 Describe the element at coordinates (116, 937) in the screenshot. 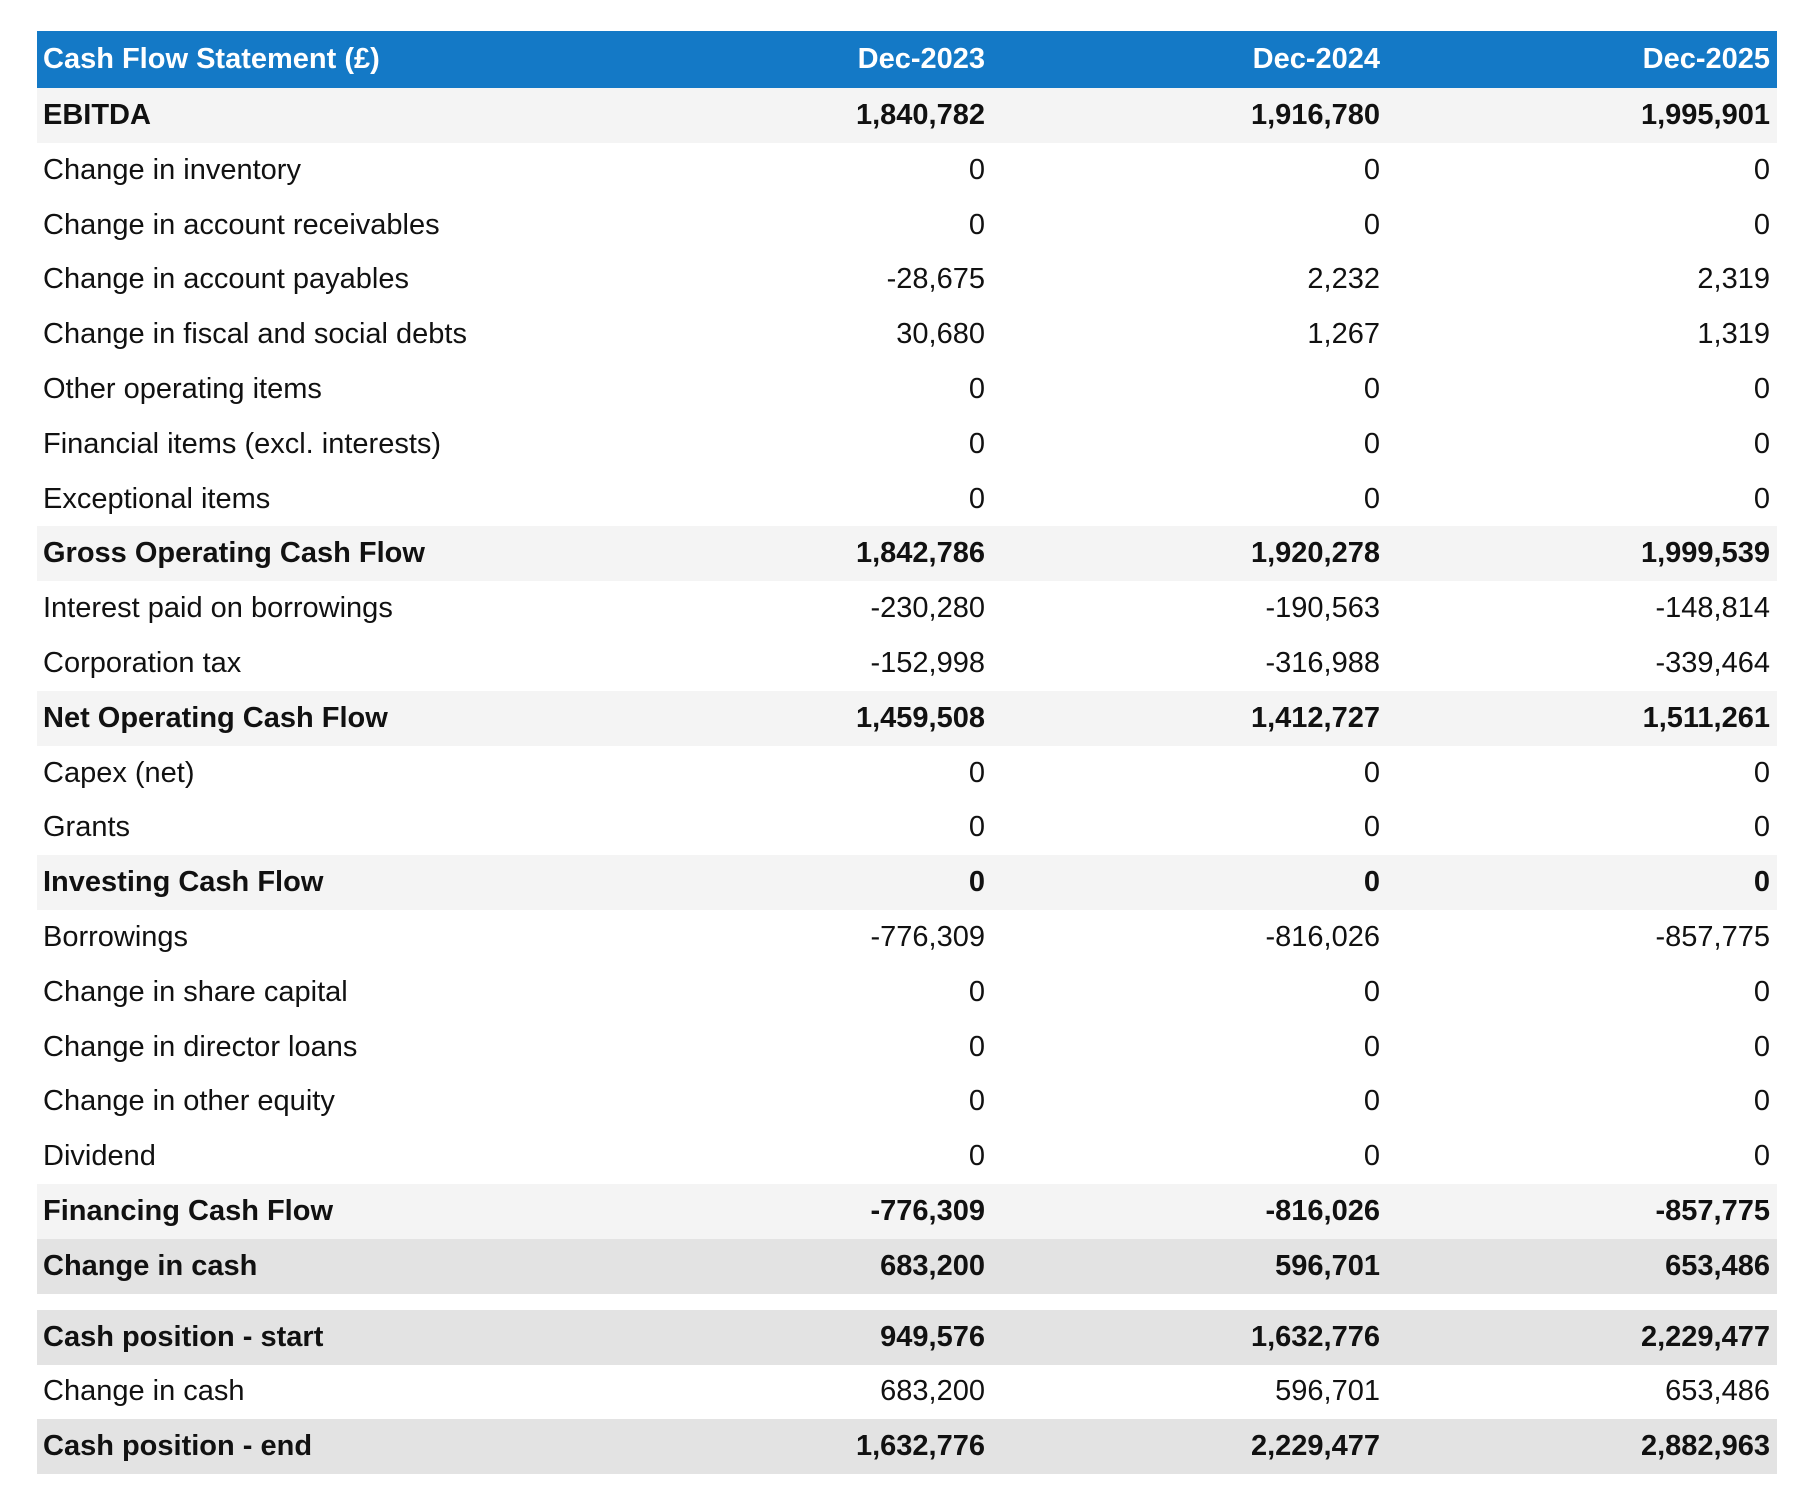

I see `row-label: Borrowings` at that location.